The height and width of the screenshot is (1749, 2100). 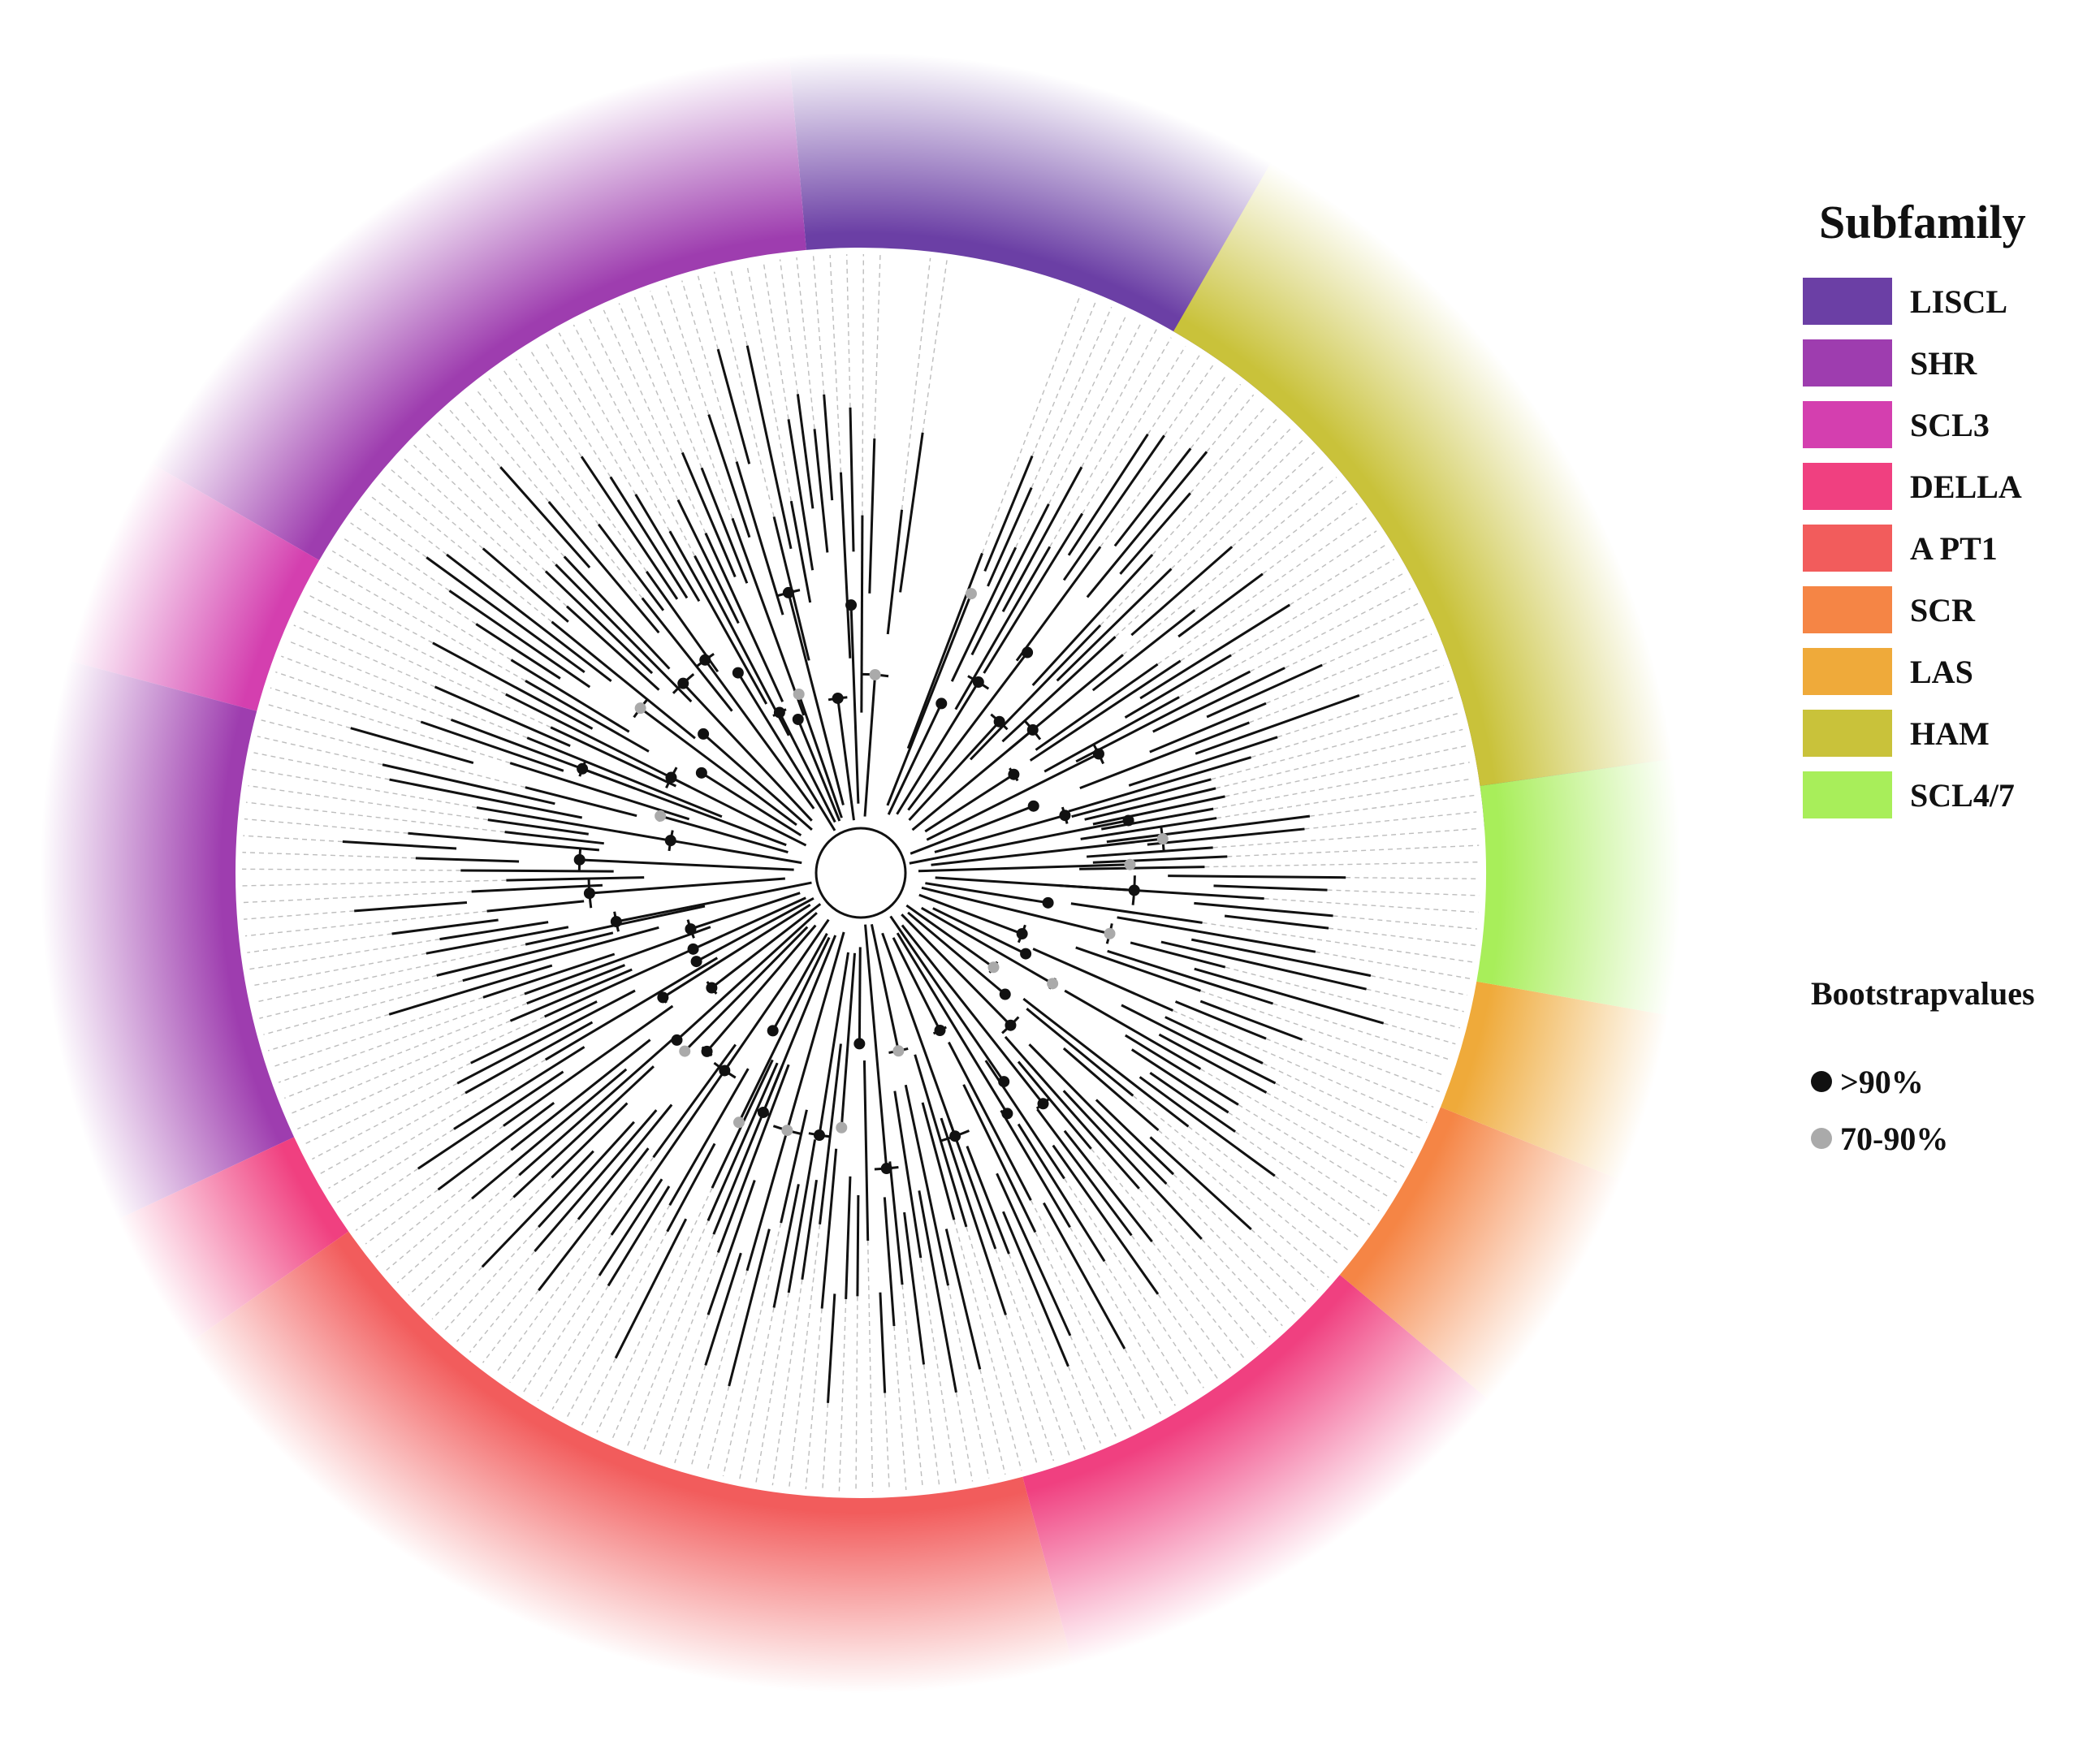 I want to click on legend-label: SCL4/7, so click(x=1963, y=795).